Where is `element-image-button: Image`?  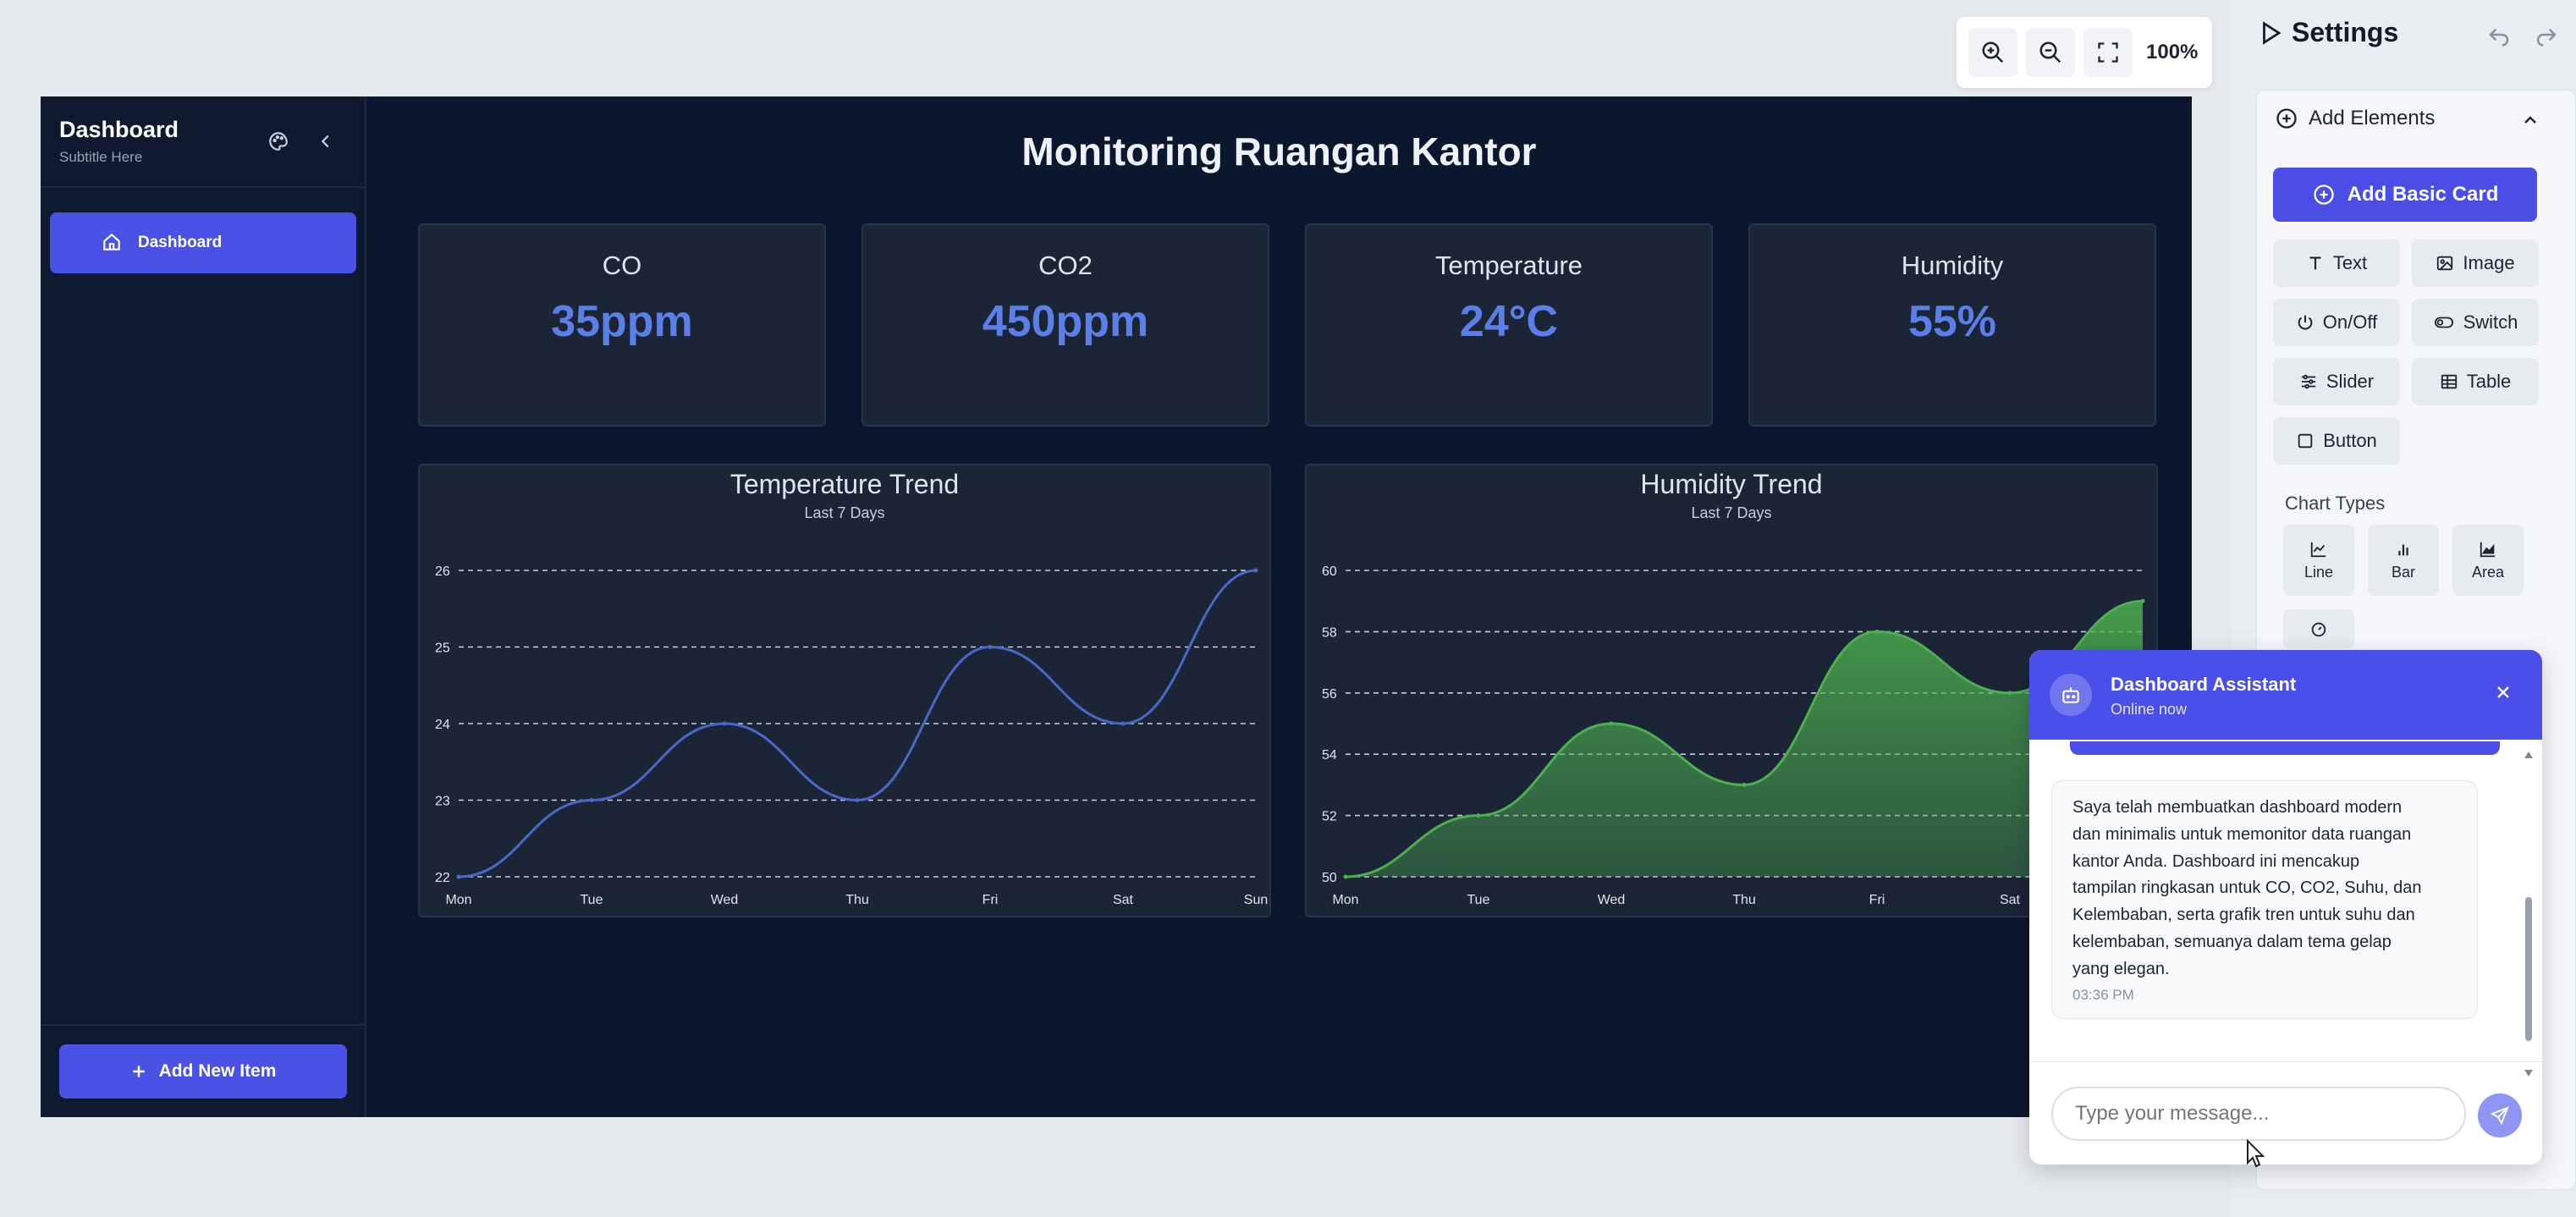 element-image-button: Image is located at coordinates (2475, 263).